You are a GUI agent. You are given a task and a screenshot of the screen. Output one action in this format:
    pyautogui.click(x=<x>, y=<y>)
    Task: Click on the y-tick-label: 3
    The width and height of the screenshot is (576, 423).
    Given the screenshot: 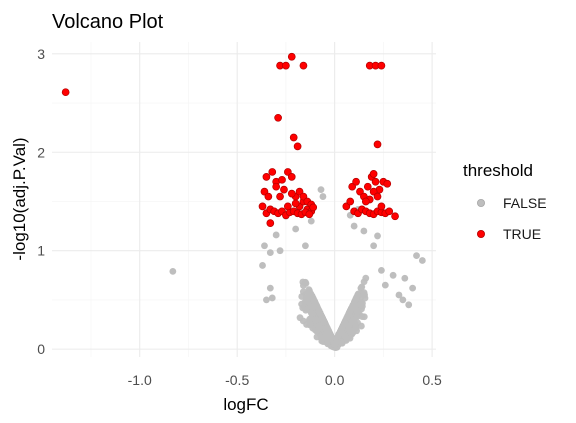 What is the action you would take?
    pyautogui.click(x=41, y=54)
    